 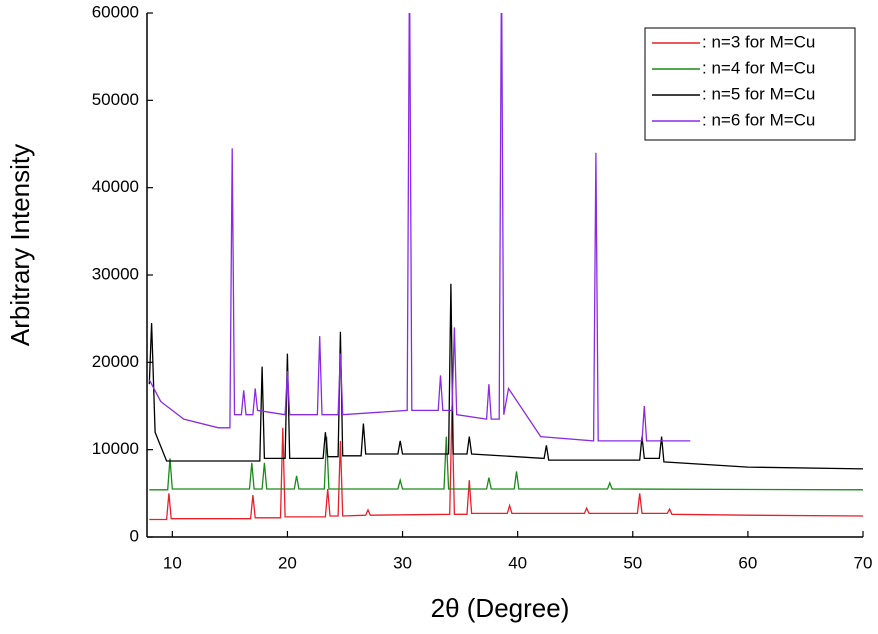 I want to click on y-tick-label: 30000, so click(x=115, y=273).